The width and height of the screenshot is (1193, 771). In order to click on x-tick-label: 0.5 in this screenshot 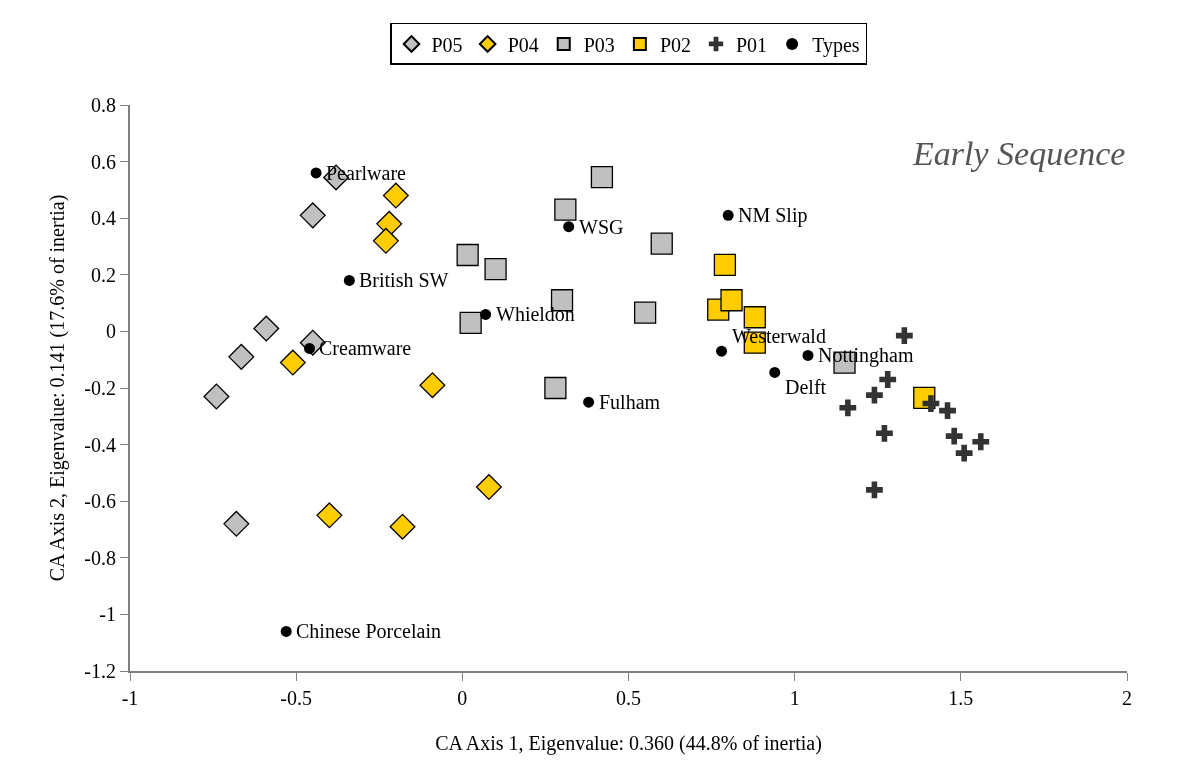, I will do `click(628, 698)`.